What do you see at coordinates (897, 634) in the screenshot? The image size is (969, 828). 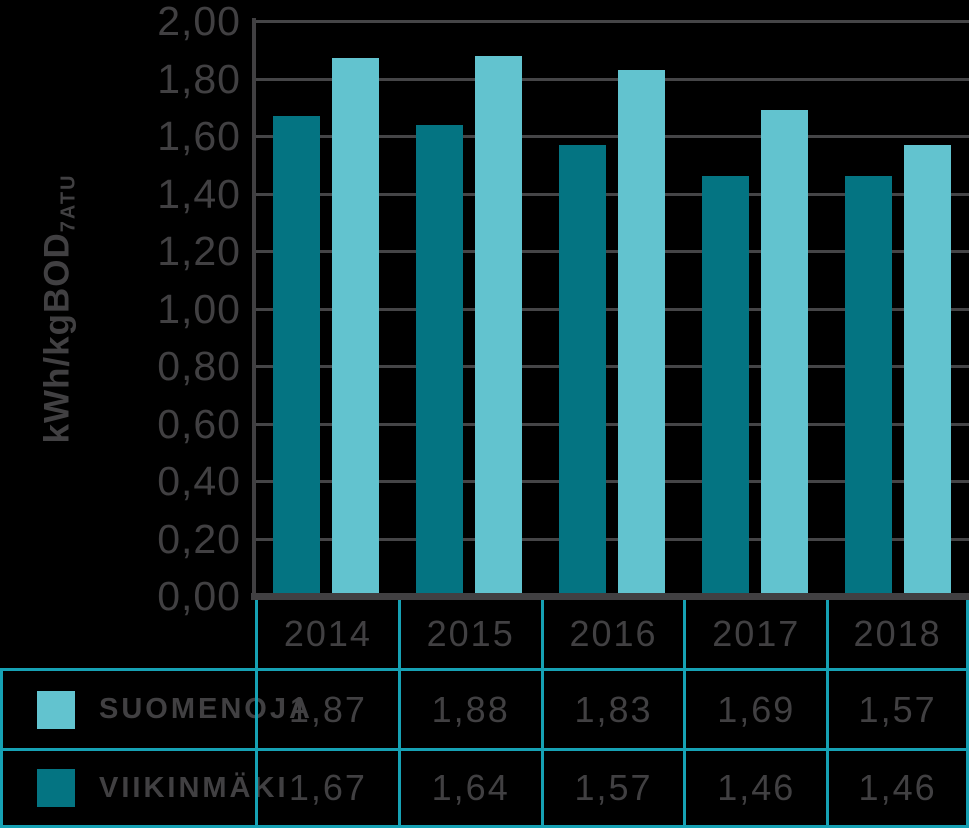 I see `year-header-cell: 2018` at bounding box center [897, 634].